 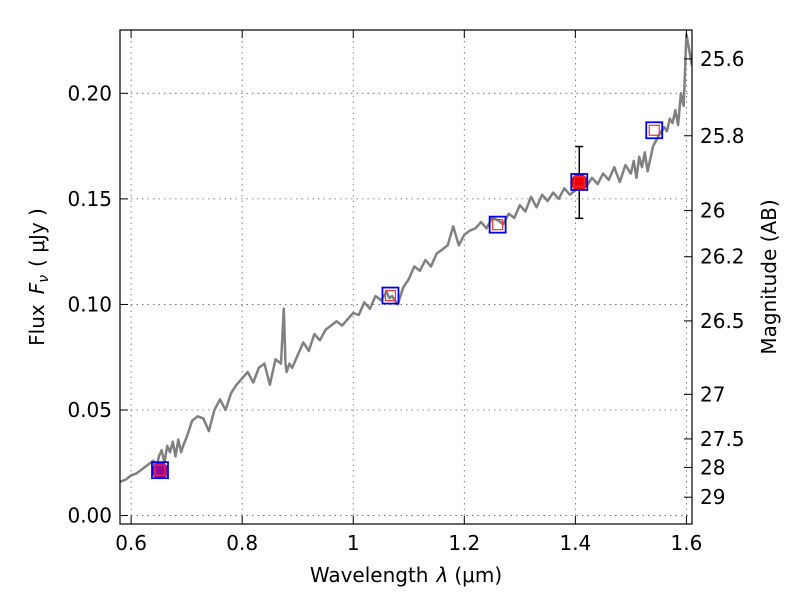 I want to click on y2-axis-title: Magnitude (AB), so click(x=769, y=276).